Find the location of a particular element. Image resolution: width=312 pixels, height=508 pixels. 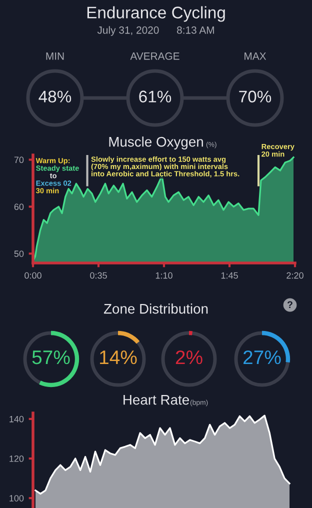

y-tick-label: 100 is located at coordinates (17, 498).